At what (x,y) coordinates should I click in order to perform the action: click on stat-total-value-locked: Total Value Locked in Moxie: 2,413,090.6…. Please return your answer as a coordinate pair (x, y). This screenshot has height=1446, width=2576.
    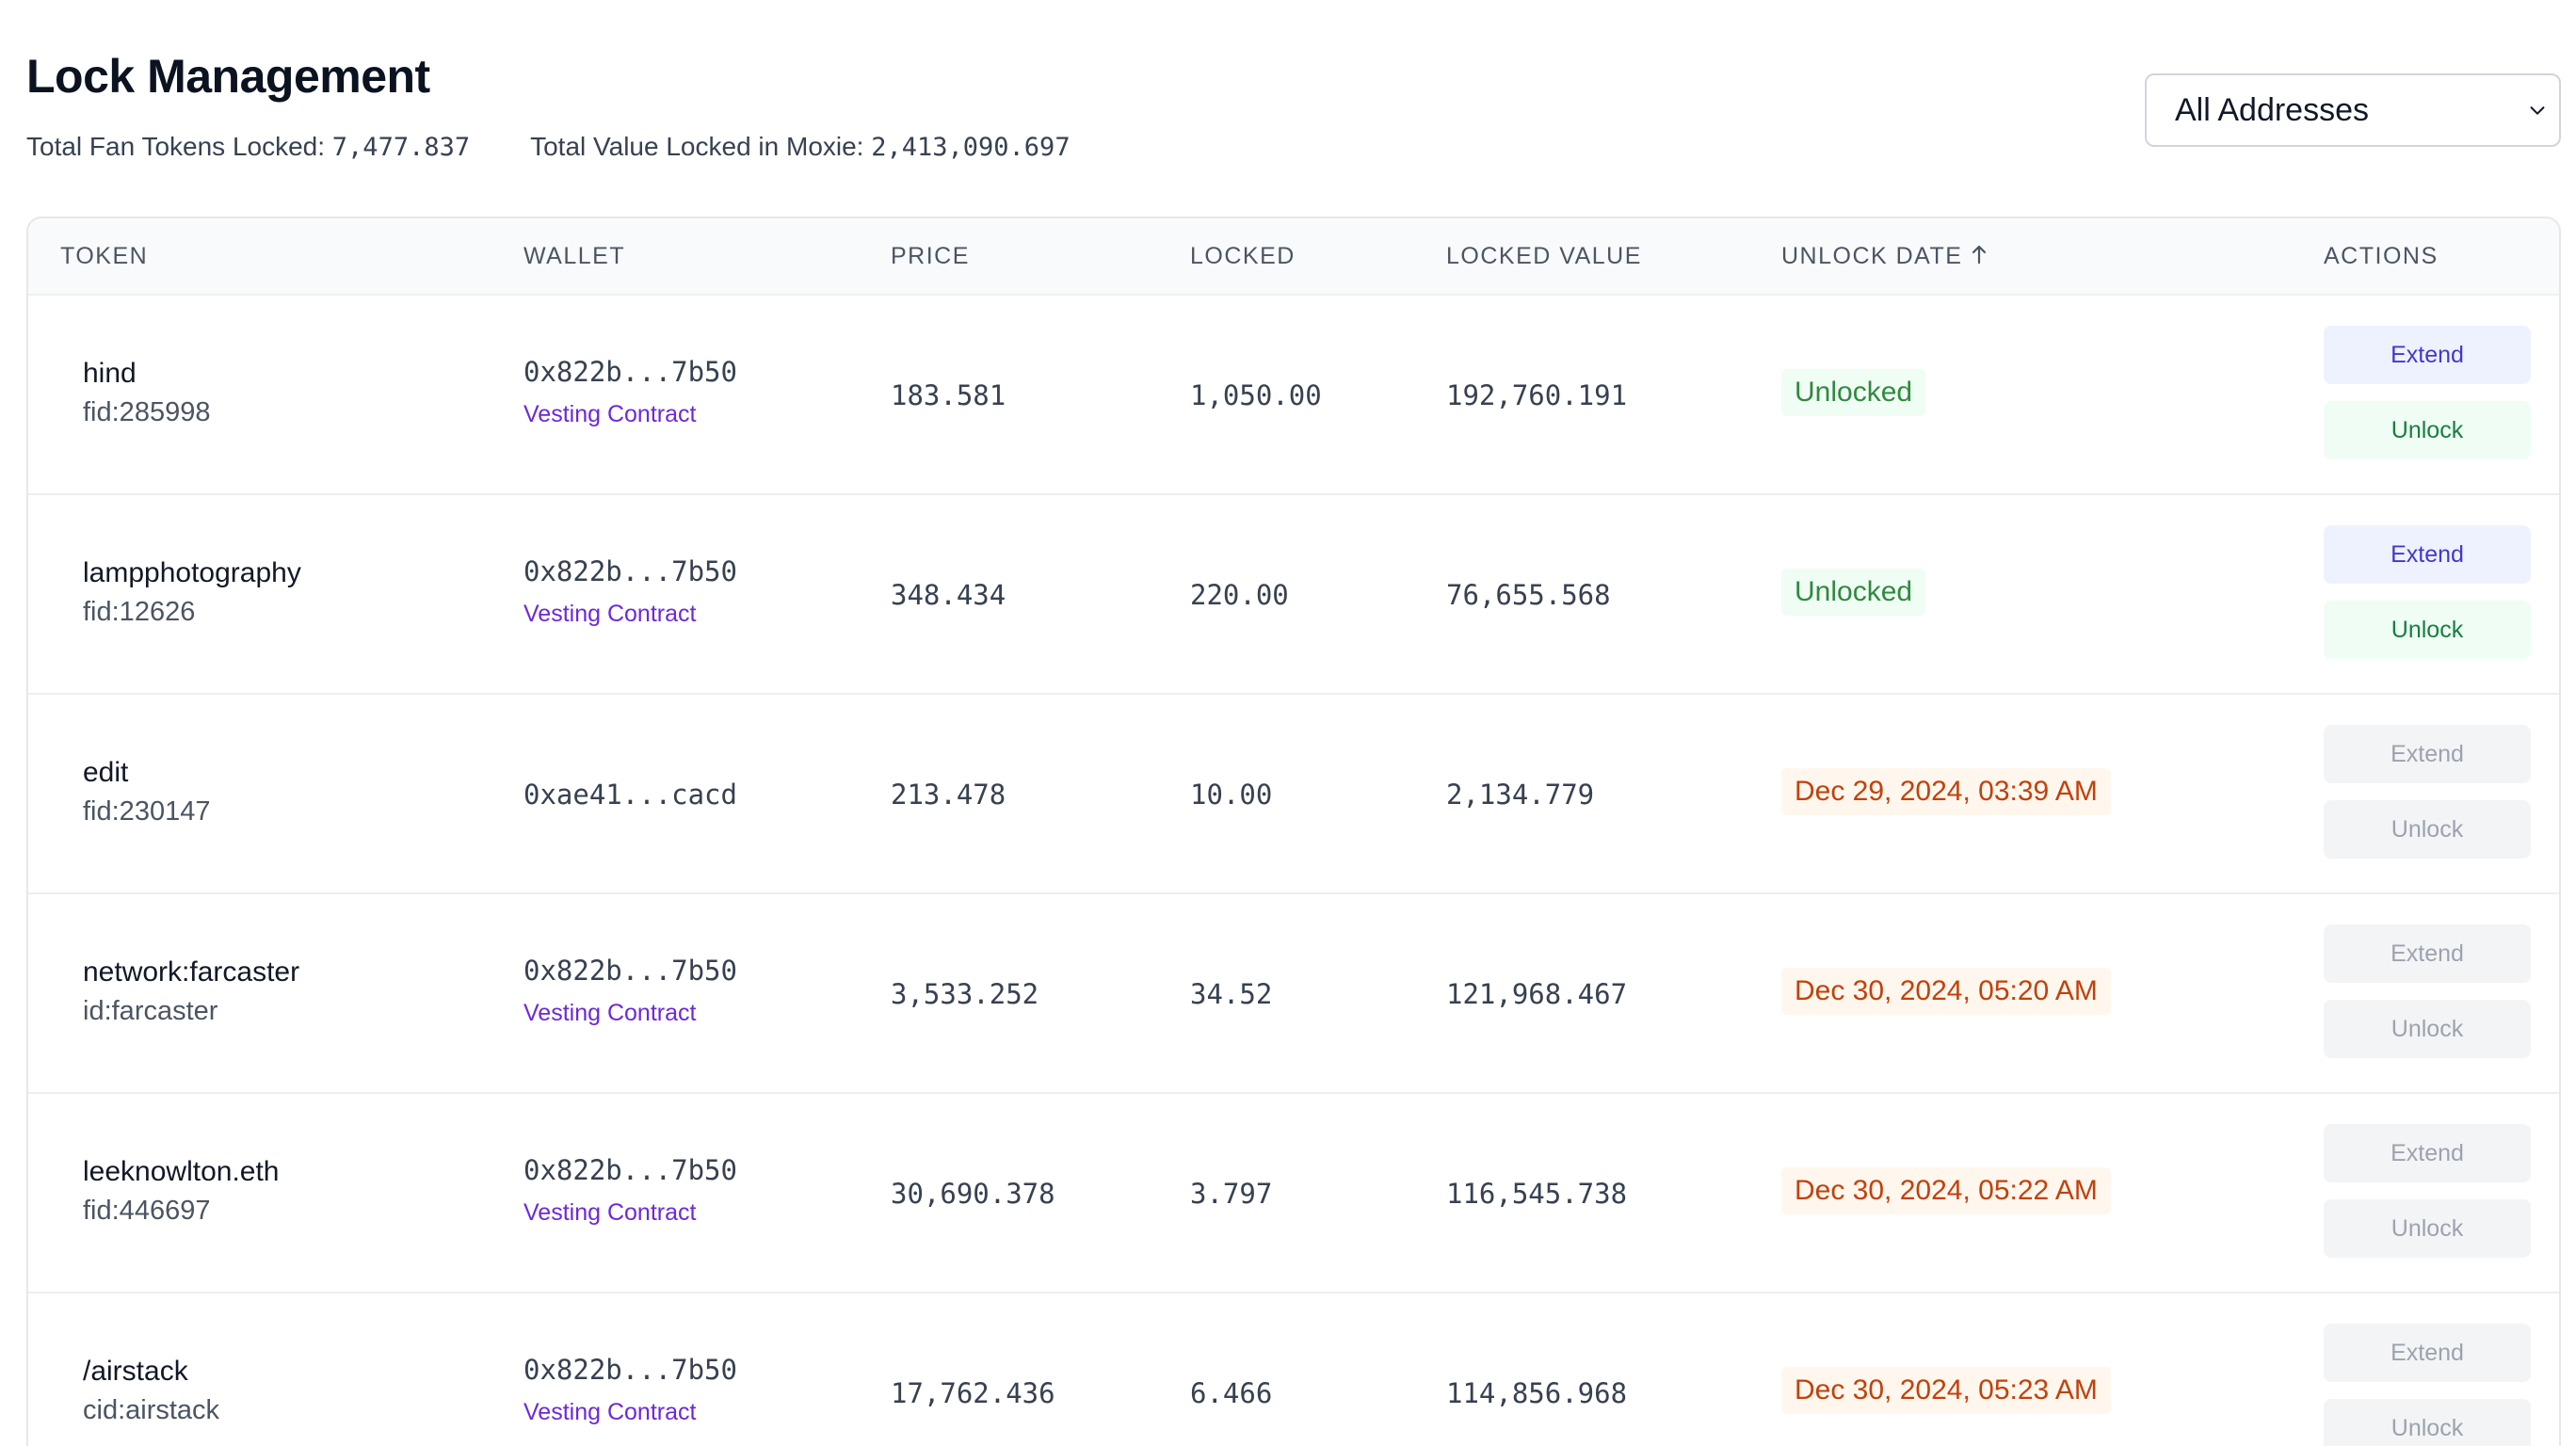
    Looking at the image, I should click on (800, 147).